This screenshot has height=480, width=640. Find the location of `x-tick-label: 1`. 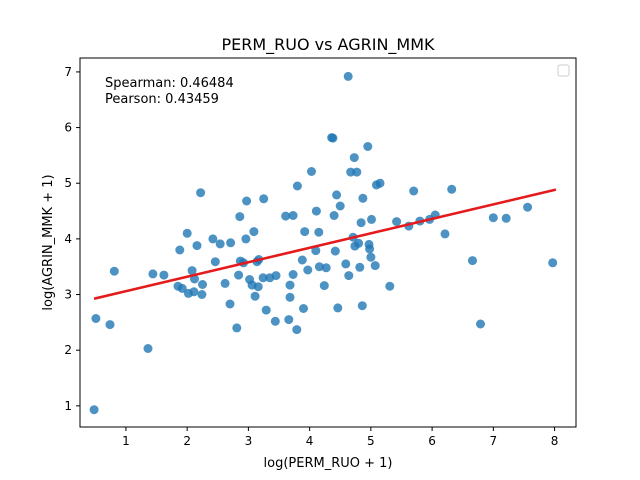

x-tick-label: 1 is located at coordinates (126, 441).